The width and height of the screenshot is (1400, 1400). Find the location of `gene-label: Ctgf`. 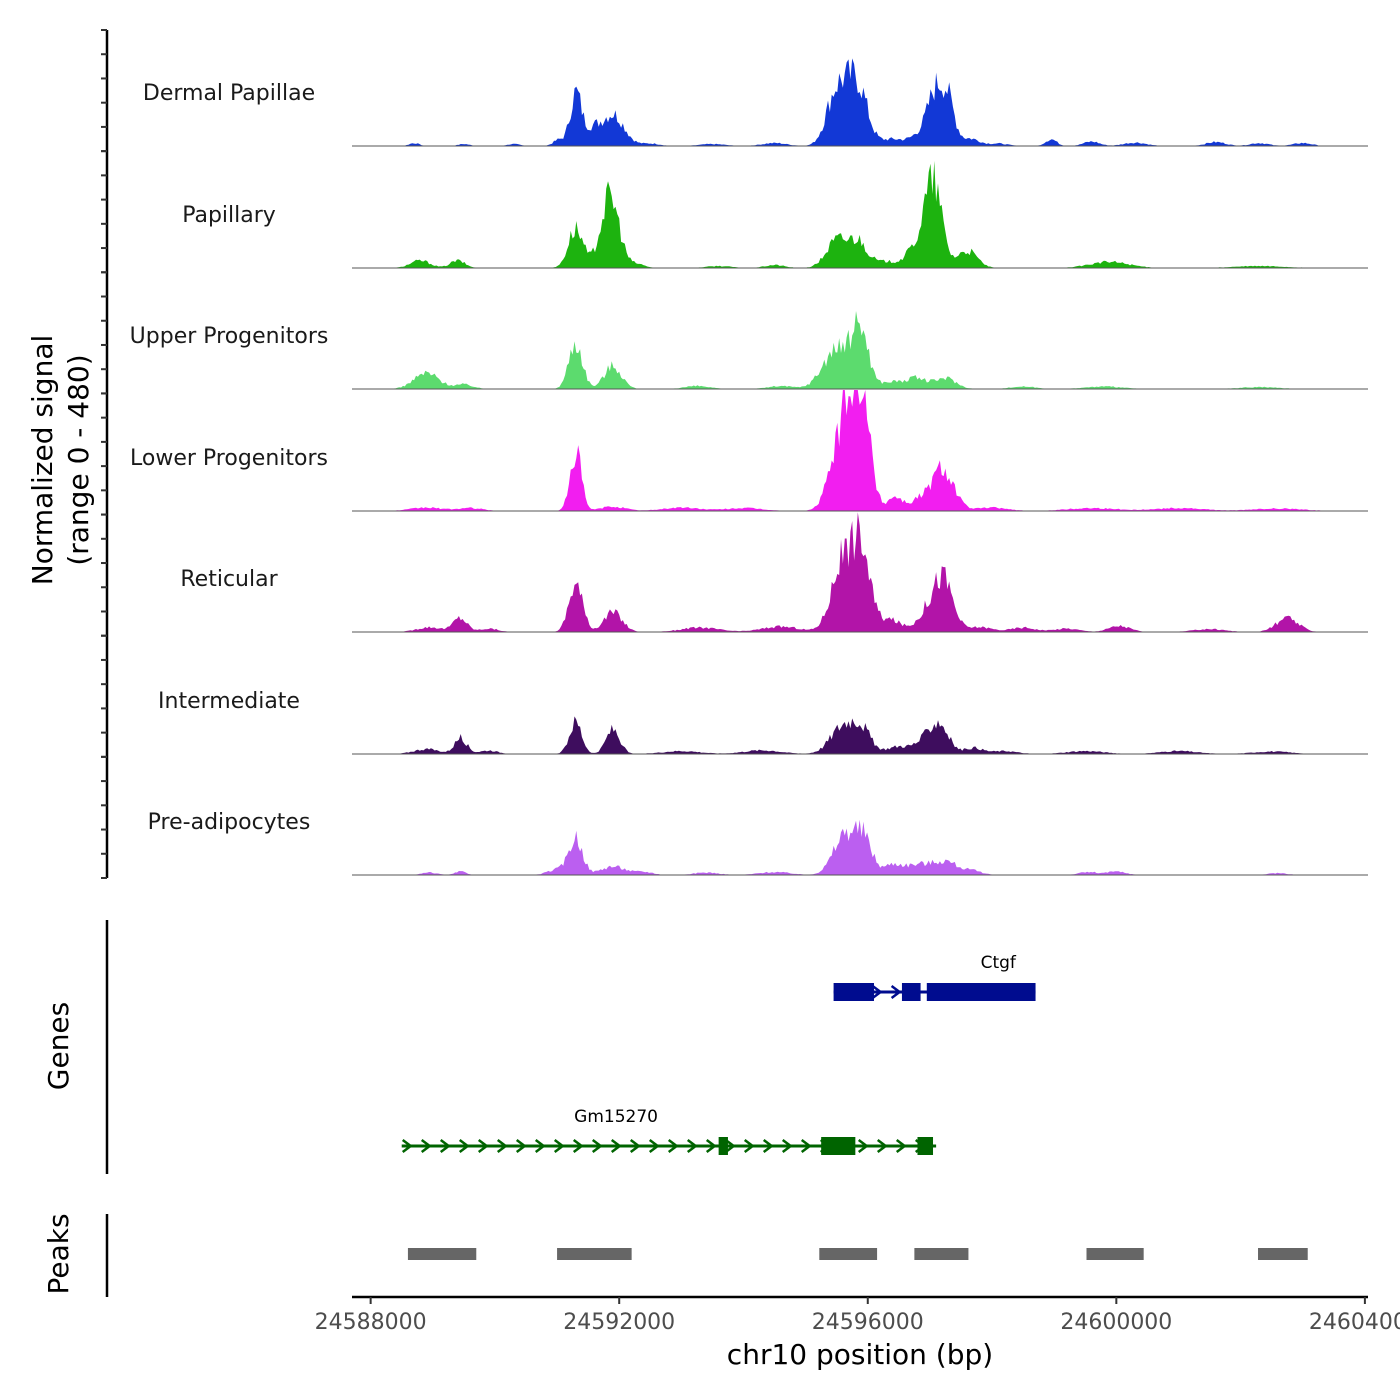

gene-label: Ctgf is located at coordinates (999, 963).